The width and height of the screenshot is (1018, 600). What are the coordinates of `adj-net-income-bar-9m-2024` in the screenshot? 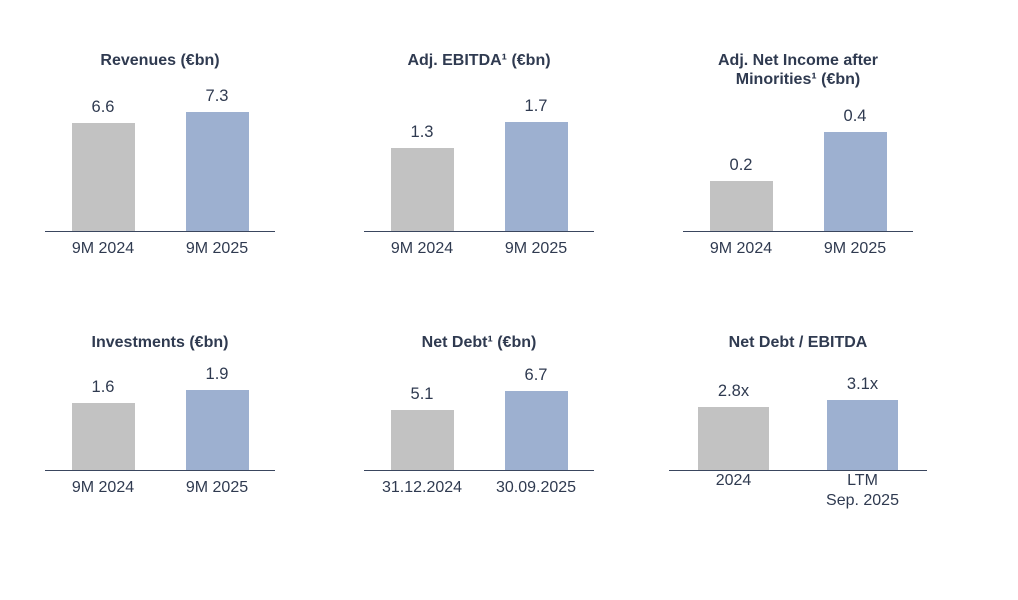 It's located at (741, 206).